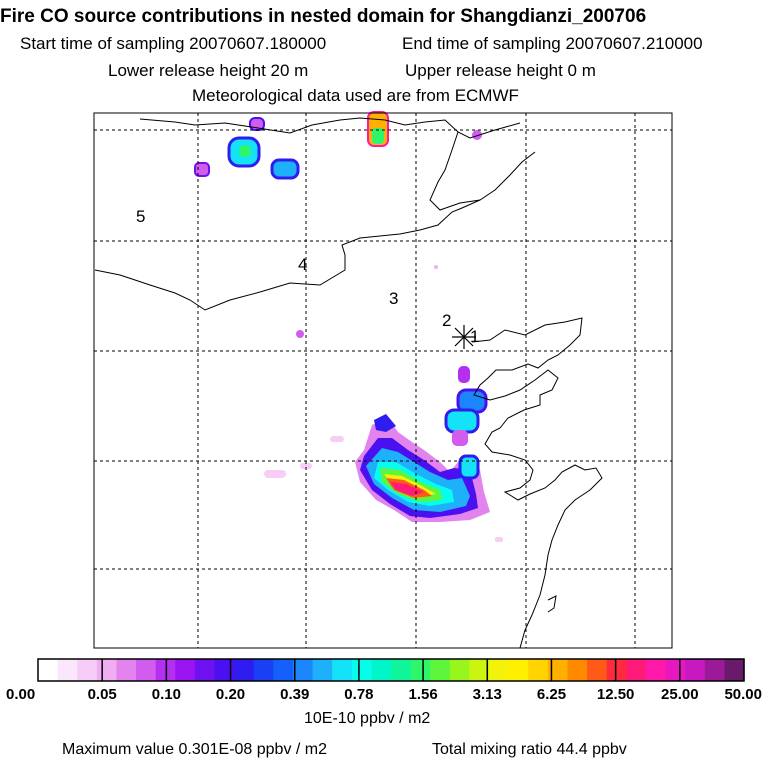 The width and height of the screenshot is (768, 768). What do you see at coordinates (552, 43) in the screenshot?
I see `end-time-label: End time of sampling 20070607.210000` at bounding box center [552, 43].